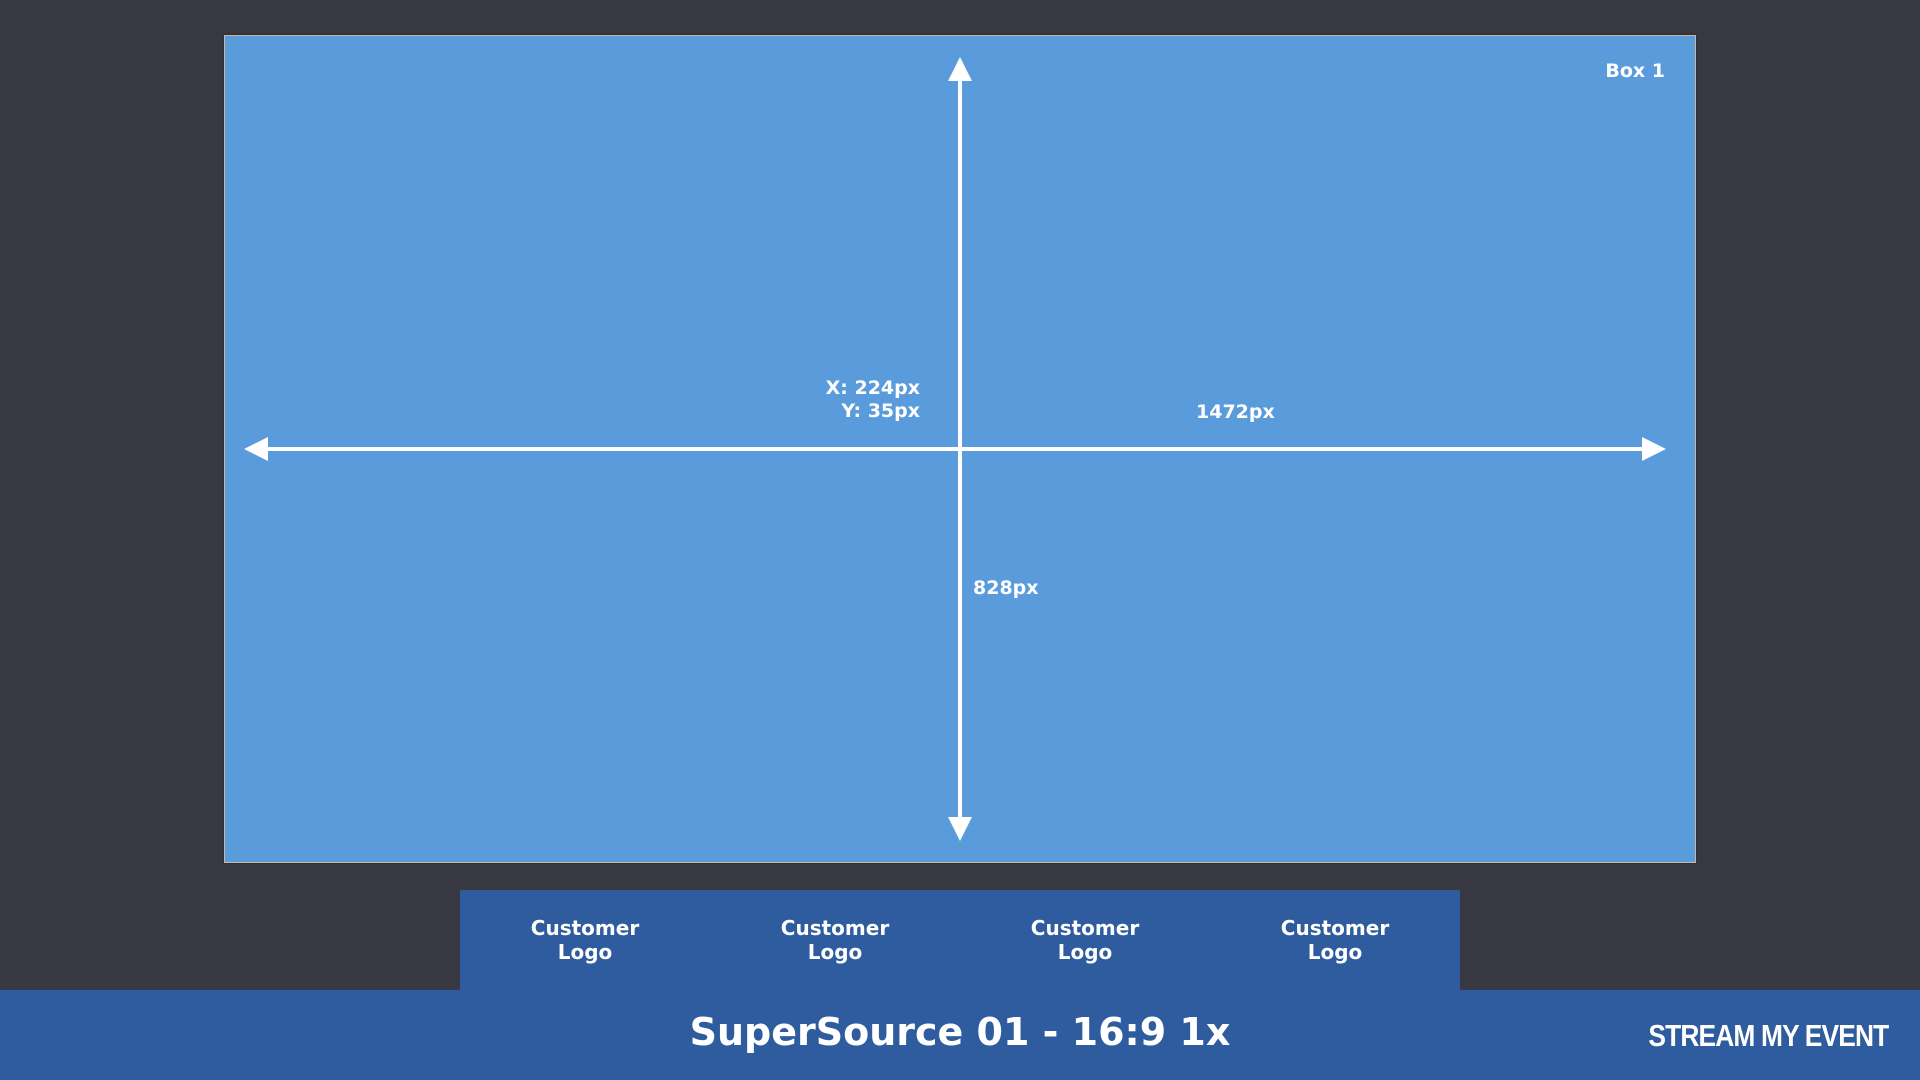 This screenshot has width=1920, height=1080. I want to click on height-label: 828px, so click(1006, 588).